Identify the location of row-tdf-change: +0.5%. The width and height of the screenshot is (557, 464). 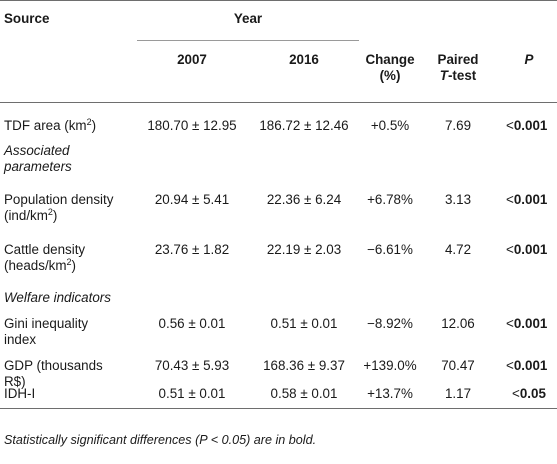
(390, 125).